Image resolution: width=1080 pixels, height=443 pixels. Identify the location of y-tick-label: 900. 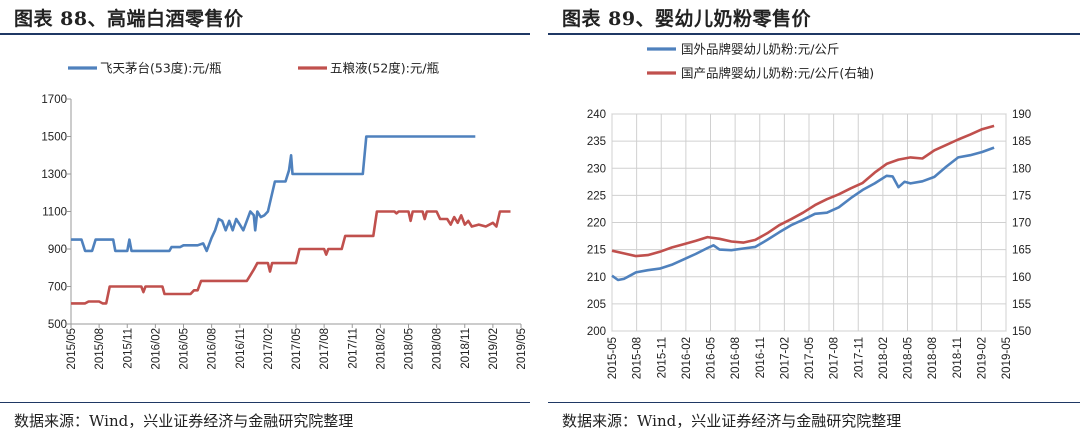
(57, 250).